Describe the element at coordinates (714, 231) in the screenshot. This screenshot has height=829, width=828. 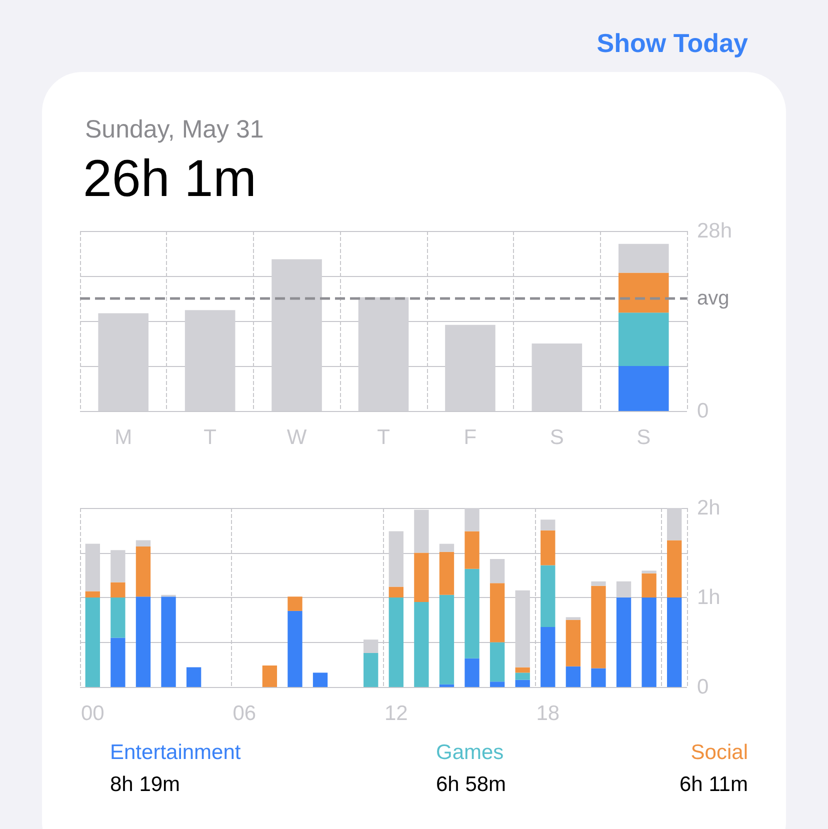
I see `y-tick-label: 28h` at that location.